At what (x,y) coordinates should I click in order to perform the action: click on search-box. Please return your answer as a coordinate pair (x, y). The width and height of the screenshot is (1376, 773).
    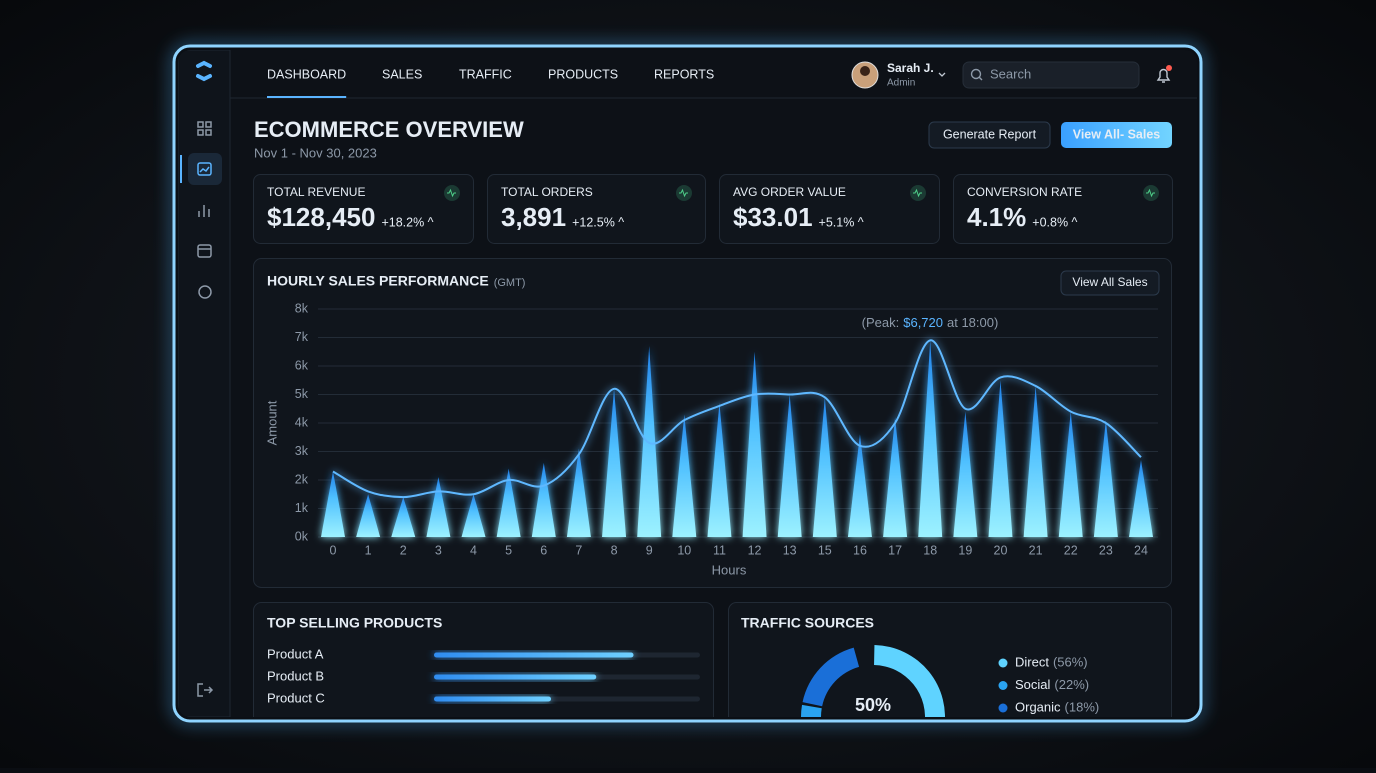
    Looking at the image, I should click on (1051, 75).